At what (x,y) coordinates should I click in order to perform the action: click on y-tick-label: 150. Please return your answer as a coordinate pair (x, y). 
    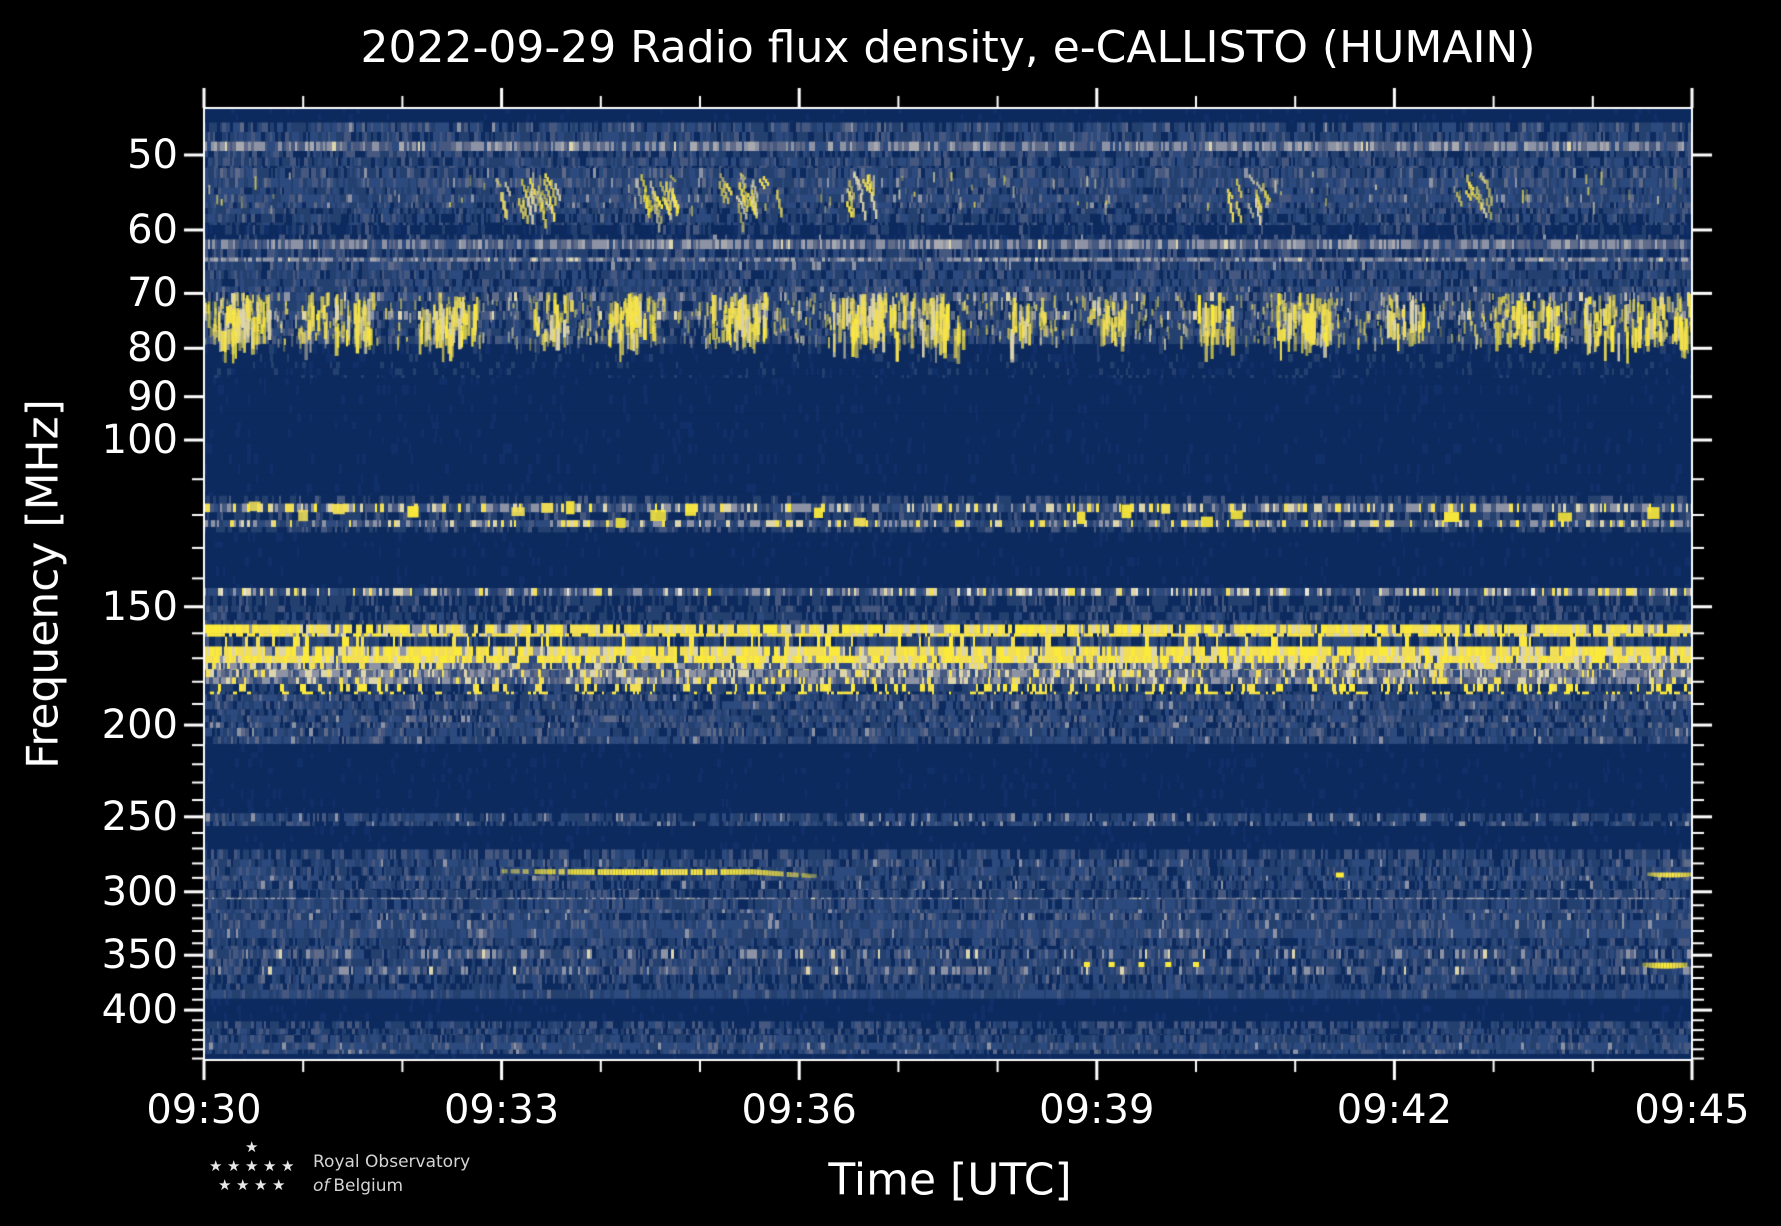
    Looking at the image, I should click on (139, 606).